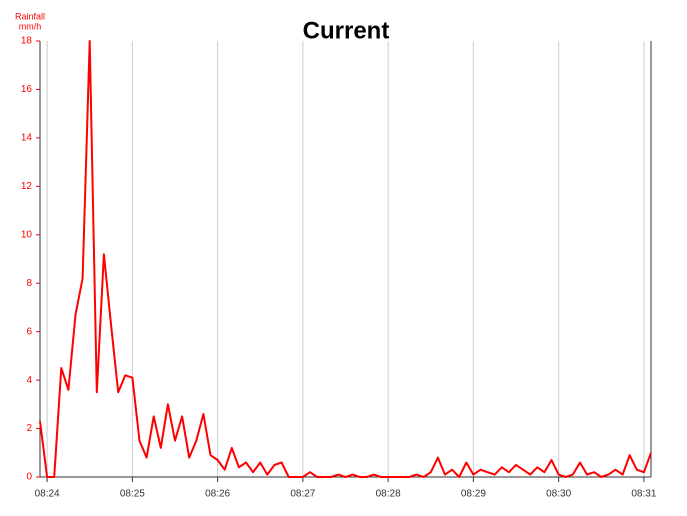 The image size is (687, 516). I want to click on y-tick-label: 0, so click(29, 477).